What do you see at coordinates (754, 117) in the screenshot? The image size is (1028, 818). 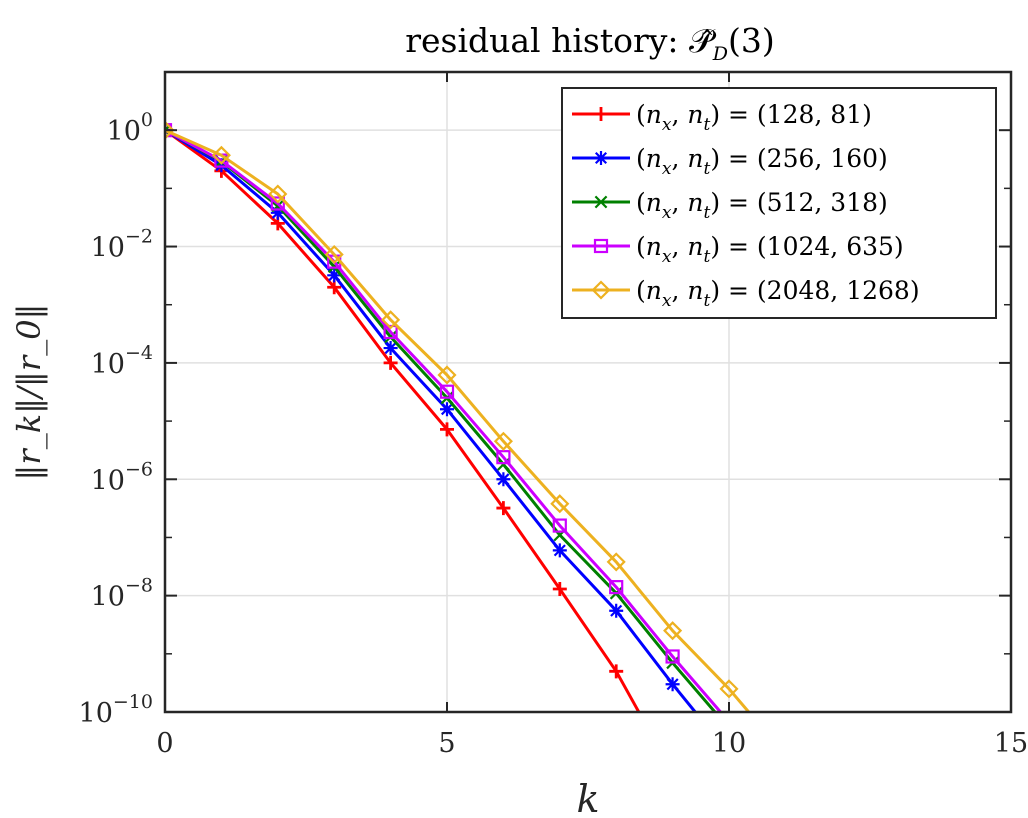 I see `legend-label: (nx, nt) = (128, 81)` at bounding box center [754, 117].